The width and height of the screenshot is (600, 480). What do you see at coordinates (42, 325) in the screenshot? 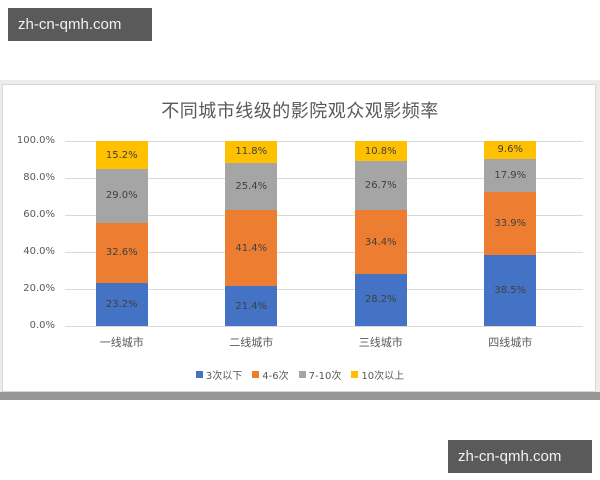
I see `y-tick-label: 0.0%` at bounding box center [42, 325].